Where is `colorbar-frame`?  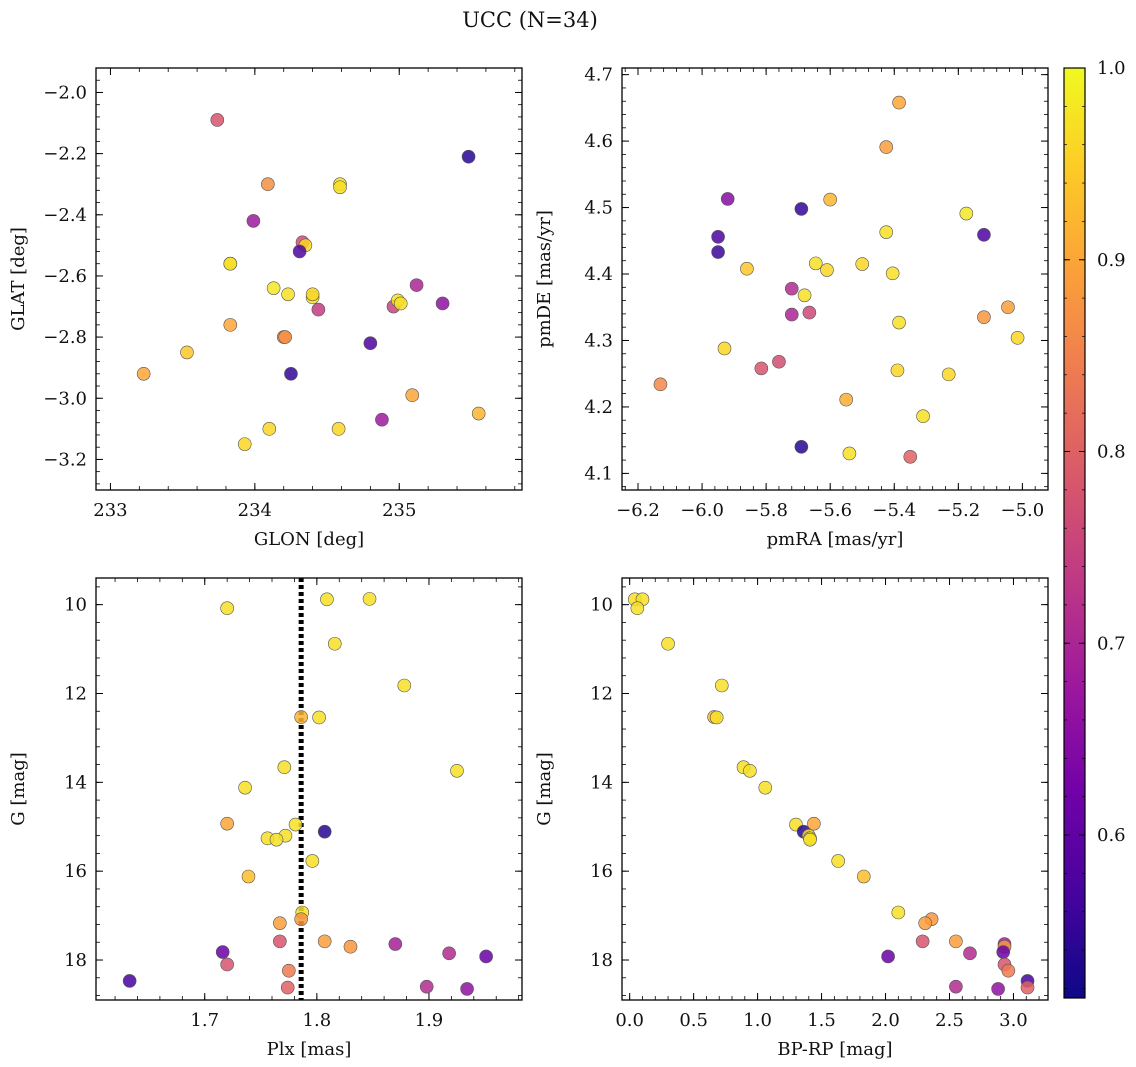 colorbar-frame is located at coordinates (1074, 533).